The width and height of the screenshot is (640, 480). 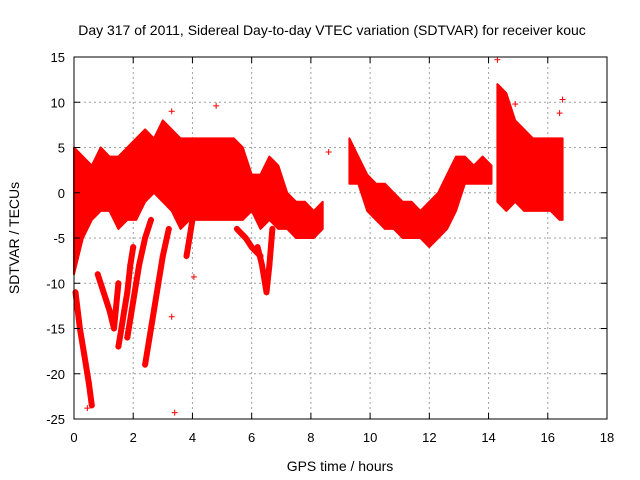 I want to click on x-axis-label: GPS time / hours, so click(x=340, y=466).